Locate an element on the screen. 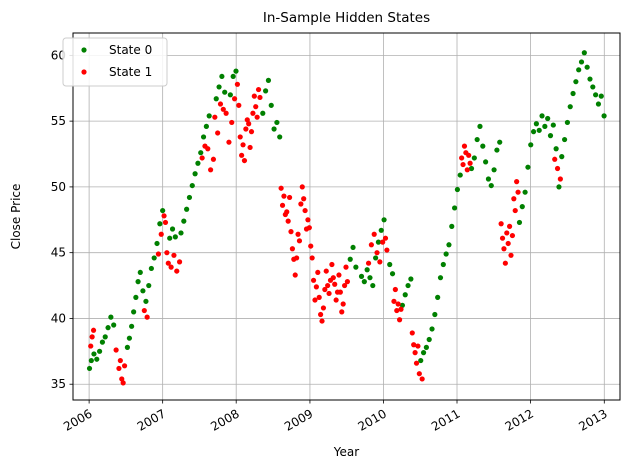 Image resolution: width=630 pixels, height=470 pixels. y-tick-label: 60 is located at coordinates (58, 55).